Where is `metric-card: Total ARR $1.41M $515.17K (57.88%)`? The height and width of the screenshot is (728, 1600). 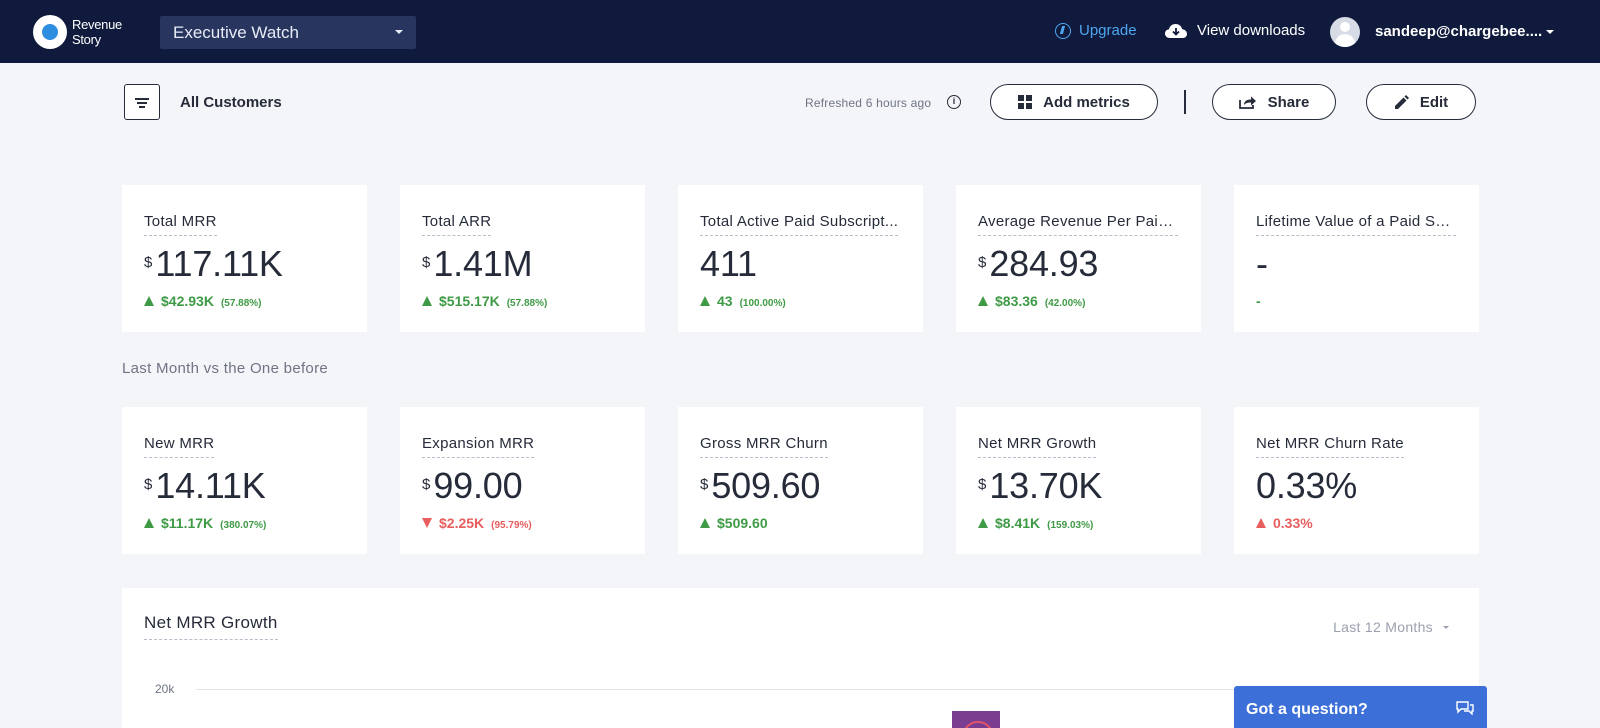
metric-card: Total ARR $1.41M $515.17K (57.88%) is located at coordinates (522, 258).